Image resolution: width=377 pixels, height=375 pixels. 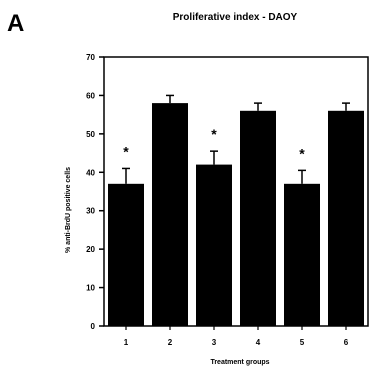 I want to click on y-tick-label: 50, so click(x=90, y=134).